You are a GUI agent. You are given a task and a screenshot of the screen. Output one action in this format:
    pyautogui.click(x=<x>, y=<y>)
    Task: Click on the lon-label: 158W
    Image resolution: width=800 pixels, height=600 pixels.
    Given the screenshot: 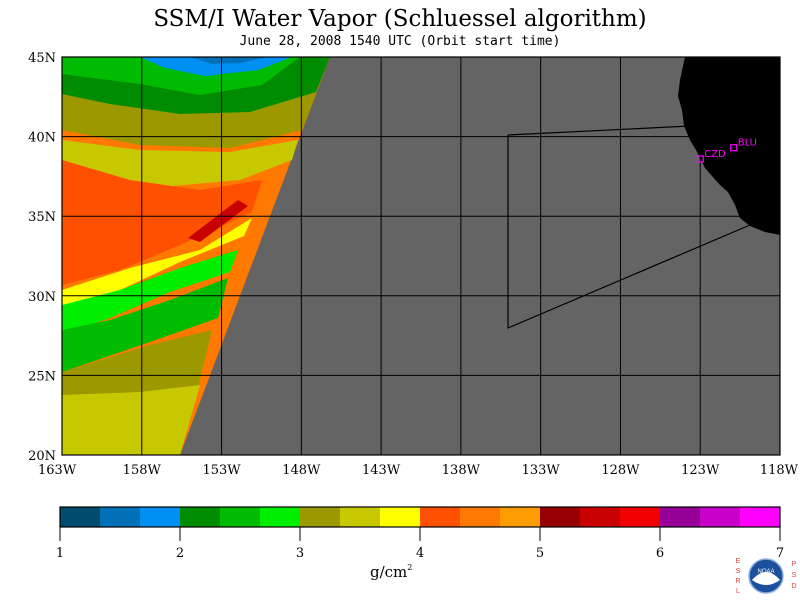 What is the action you would take?
    pyautogui.click(x=142, y=470)
    